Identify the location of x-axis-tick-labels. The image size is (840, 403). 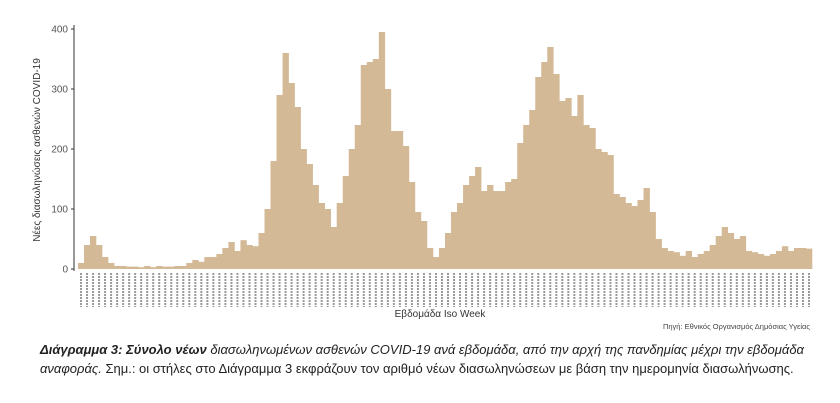
(445, 290).